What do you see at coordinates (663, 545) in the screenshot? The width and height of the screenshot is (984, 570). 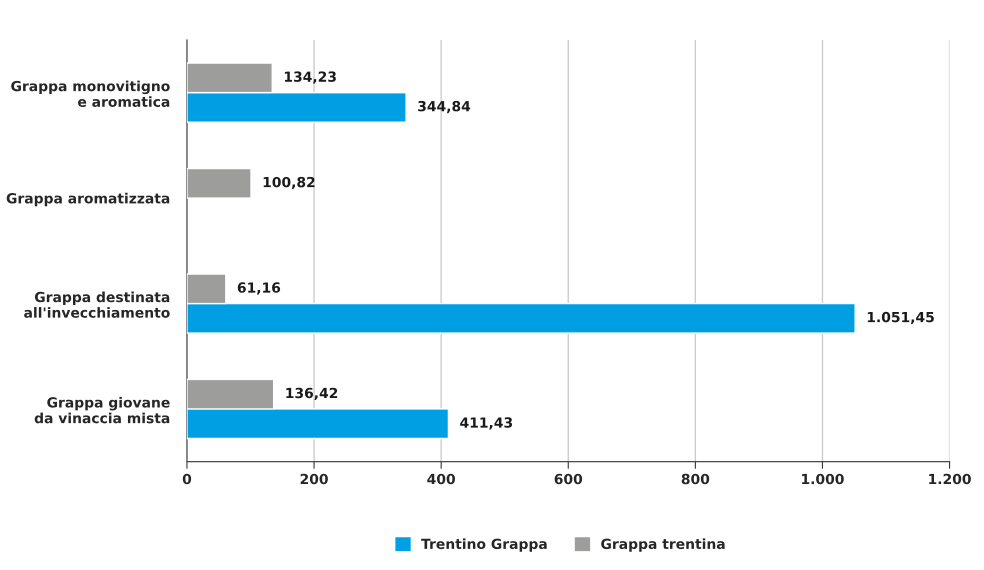 I see `legend-label: Grappa trentina` at bounding box center [663, 545].